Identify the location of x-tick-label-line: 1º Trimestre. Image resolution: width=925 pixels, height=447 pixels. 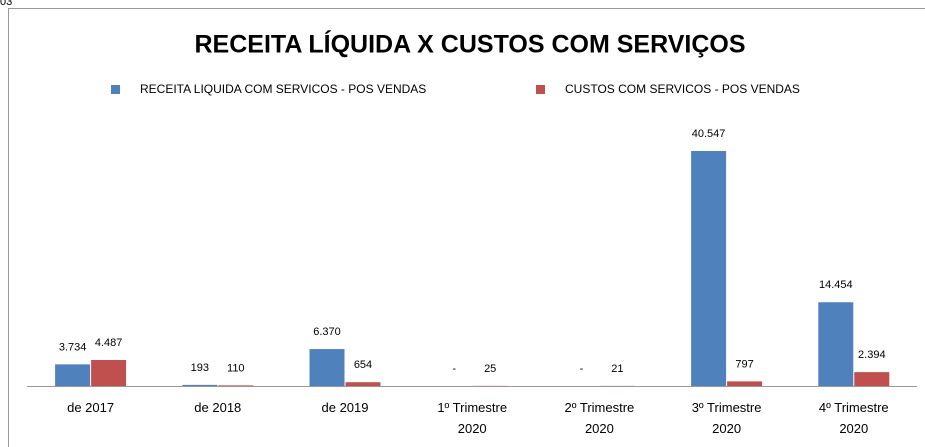
(472, 407).